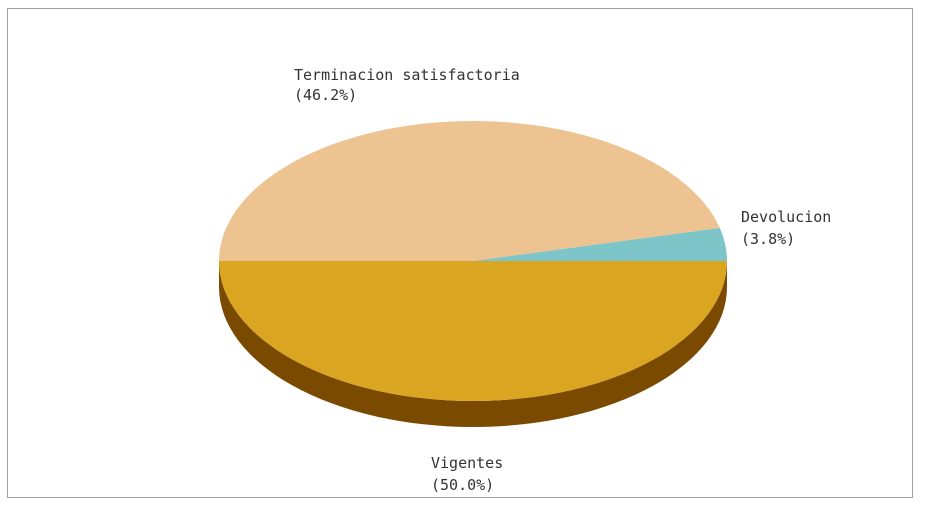 This screenshot has width=927, height=506. Describe the element at coordinates (325, 95) in the screenshot. I see `slice-percent-terminacion: (46.2%)` at that location.